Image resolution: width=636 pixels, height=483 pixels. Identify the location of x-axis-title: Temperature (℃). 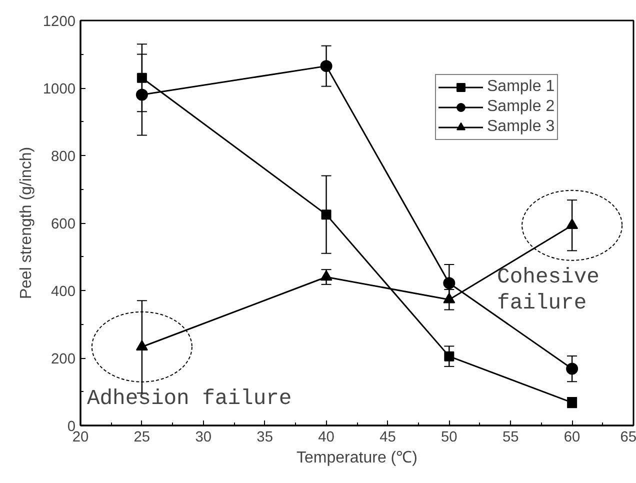
(357, 458).